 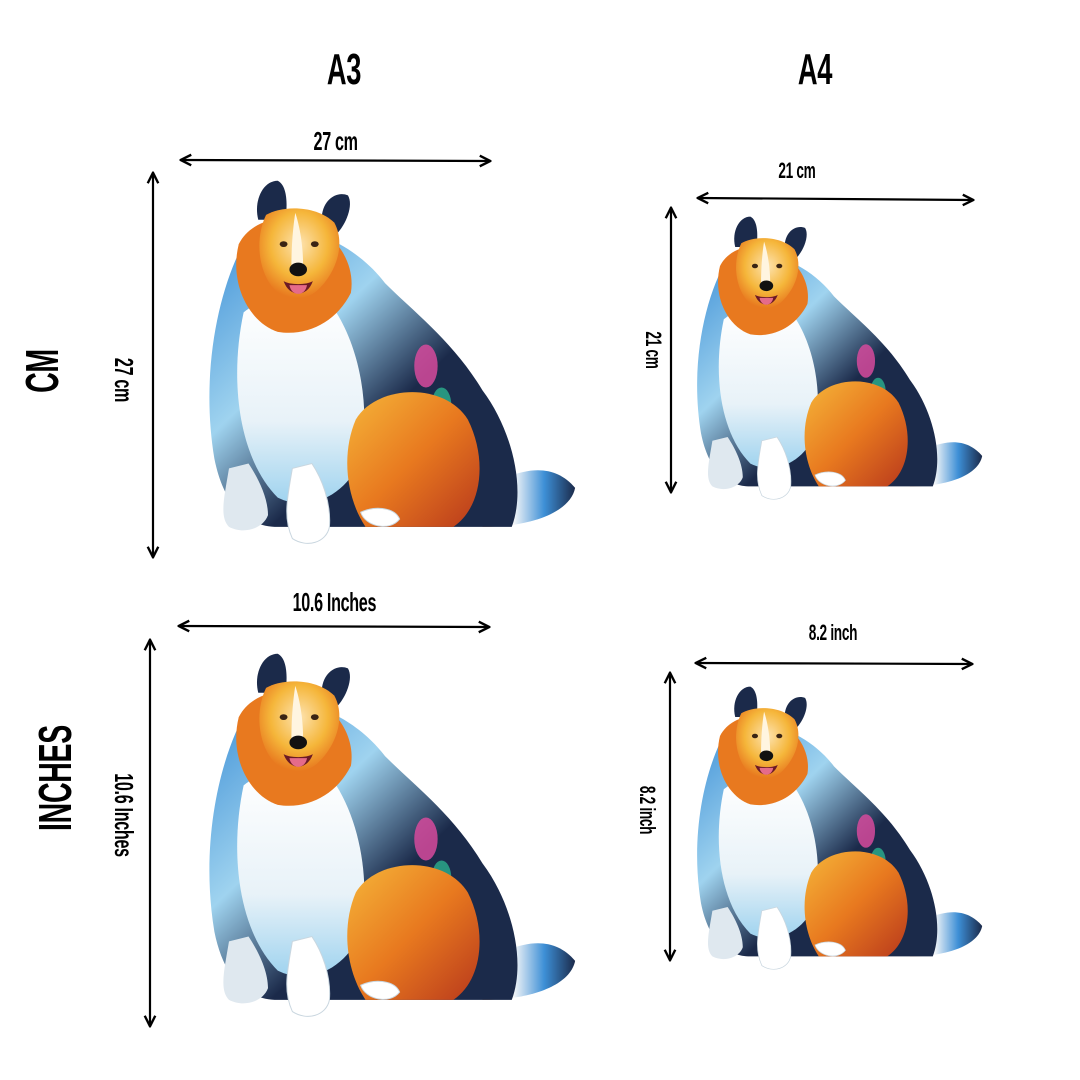 I want to click on column-header-a4-label: A4, so click(x=815, y=69).